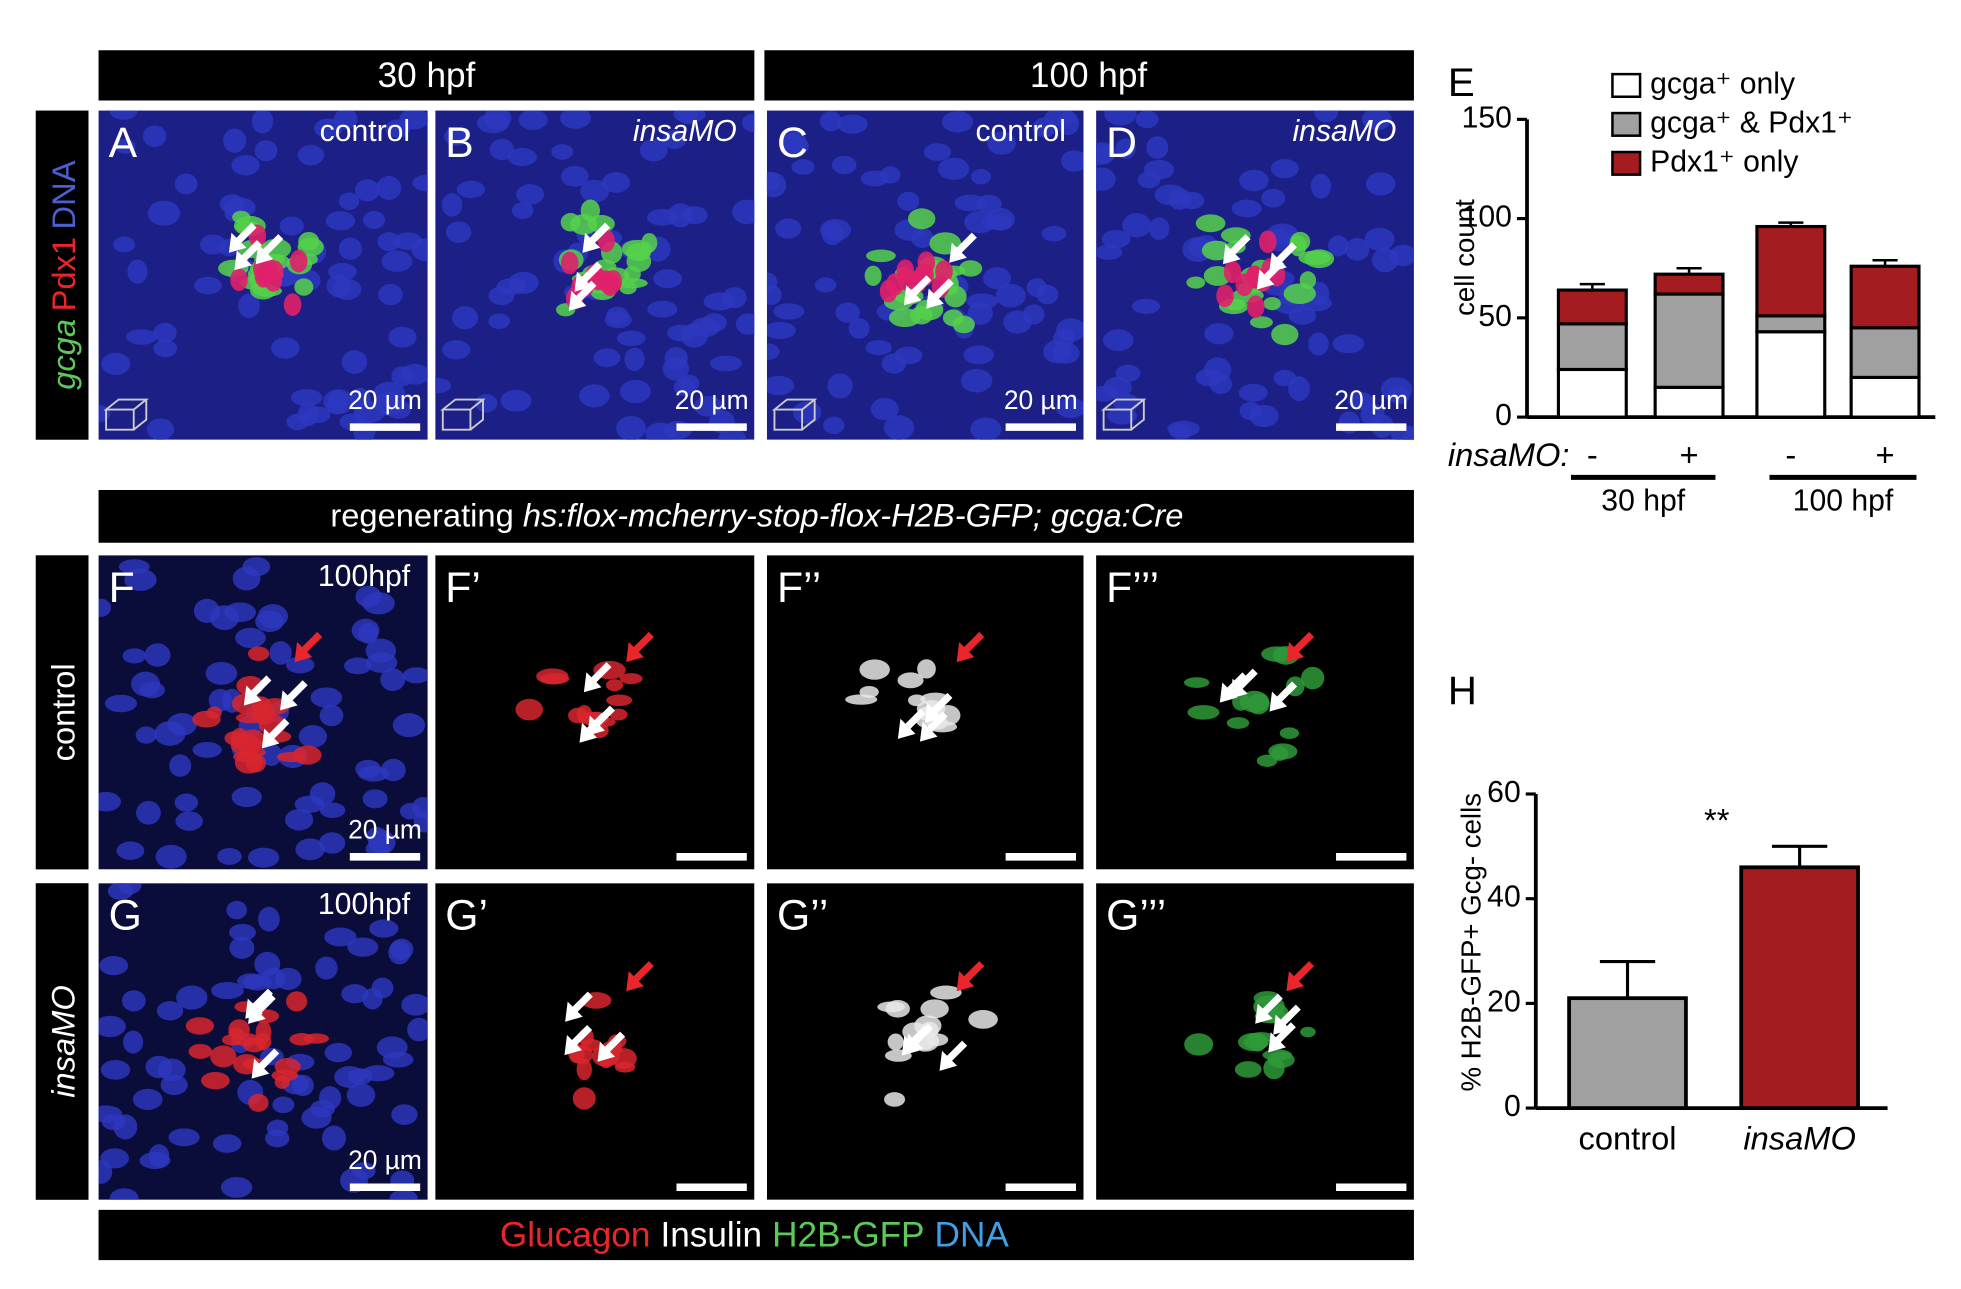  I want to click on row-label: control, so click(63, 712).